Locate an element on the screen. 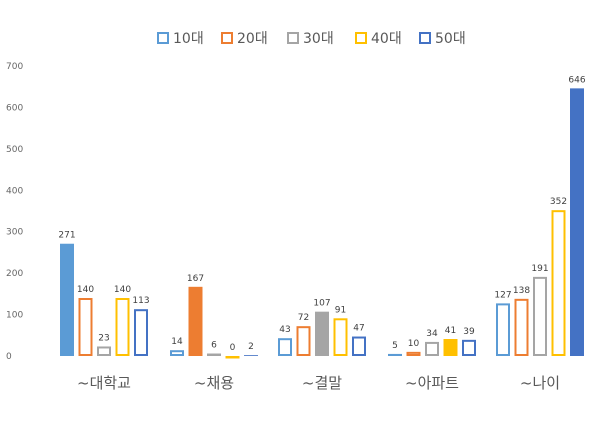 This screenshot has height=422, width=600. bar-아파트-40대 is located at coordinates (450, 347).